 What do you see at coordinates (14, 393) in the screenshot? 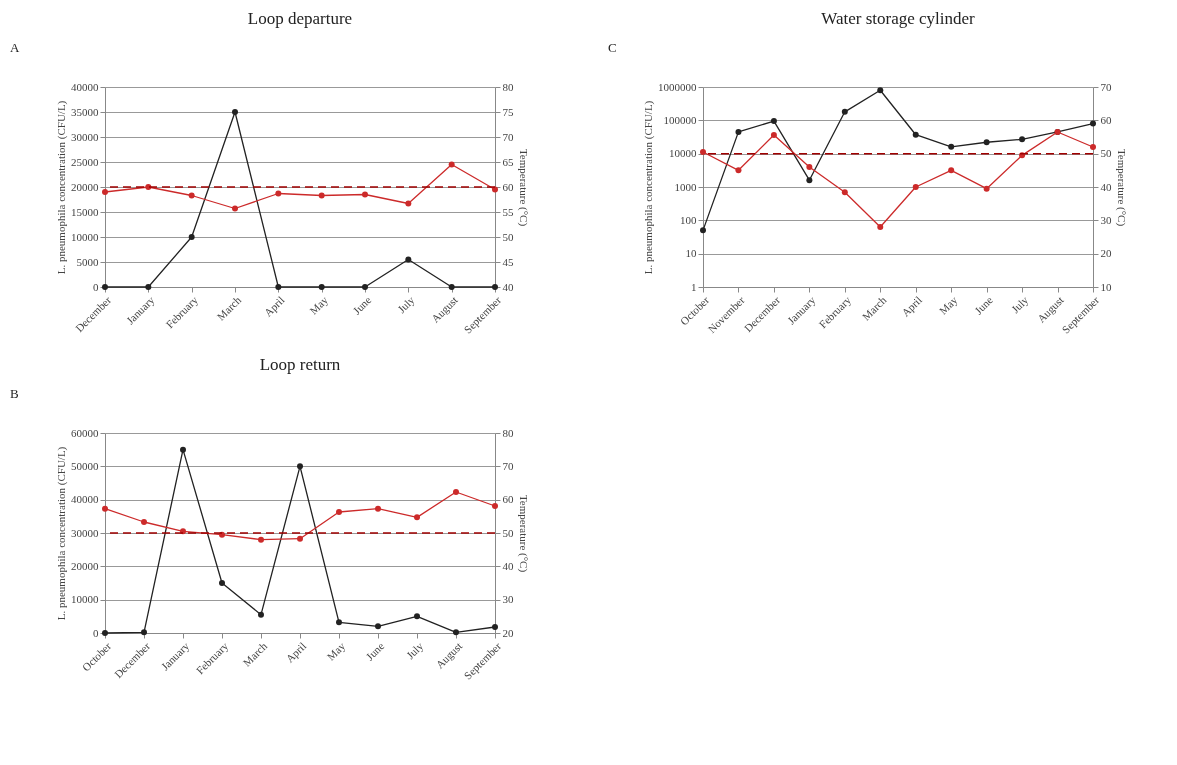
I see `text: B` at bounding box center [14, 393].